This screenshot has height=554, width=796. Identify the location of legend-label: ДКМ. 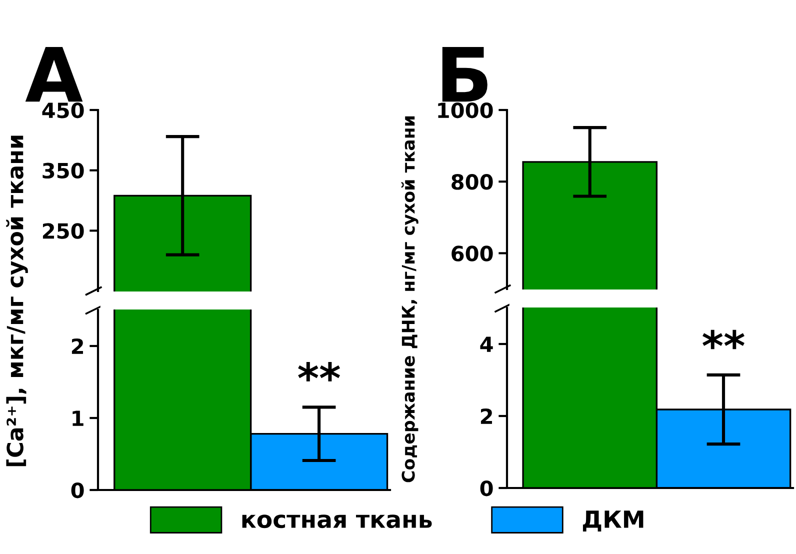
(613, 521).